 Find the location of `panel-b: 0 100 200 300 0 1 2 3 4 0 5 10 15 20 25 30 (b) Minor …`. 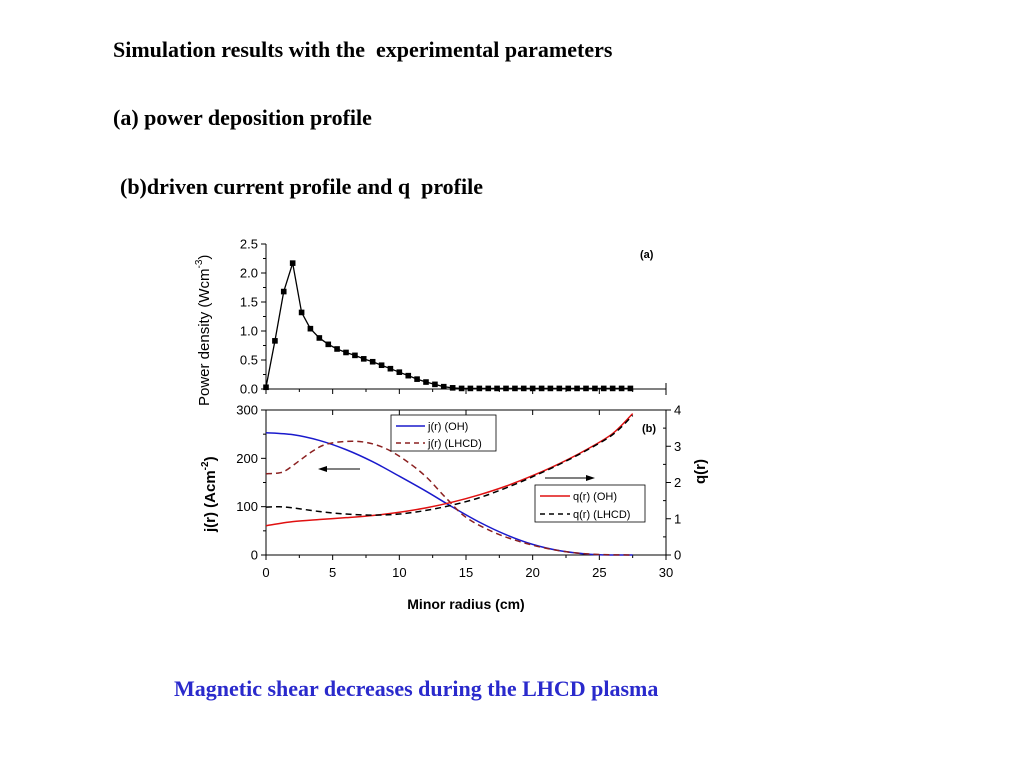

panel-b: 0 100 200 300 0 1 2 3 4 0 5 10 15 20 25 30 (b) Minor … is located at coordinates (454, 508).